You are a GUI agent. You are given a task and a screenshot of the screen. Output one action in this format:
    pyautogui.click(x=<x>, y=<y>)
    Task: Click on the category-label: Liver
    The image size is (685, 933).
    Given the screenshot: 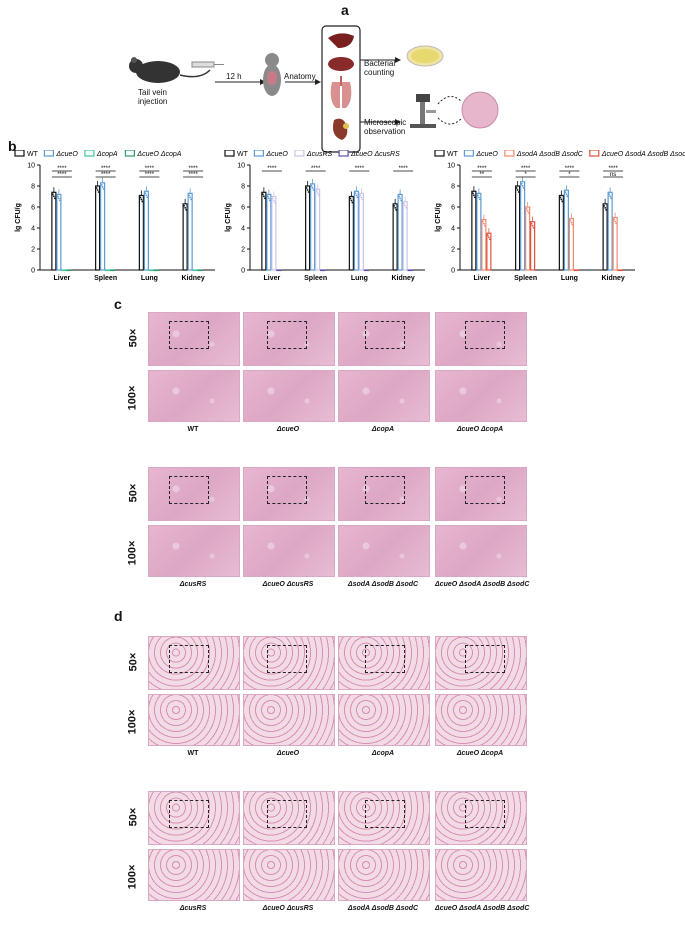 What is the action you would take?
    pyautogui.click(x=272, y=278)
    